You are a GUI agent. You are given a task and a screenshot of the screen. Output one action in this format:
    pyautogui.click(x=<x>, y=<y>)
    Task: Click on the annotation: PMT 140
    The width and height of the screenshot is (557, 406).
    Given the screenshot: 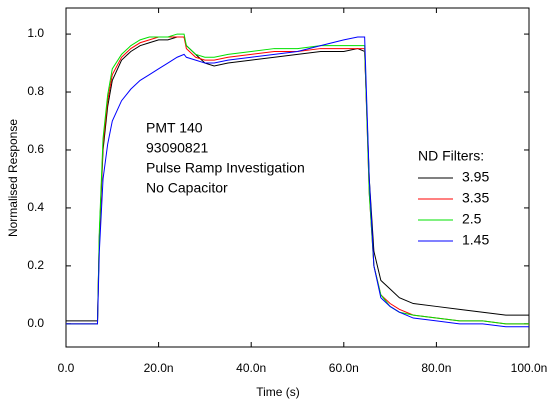 What is the action you would take?
    pyautogui.click(x=174, y=128)
    